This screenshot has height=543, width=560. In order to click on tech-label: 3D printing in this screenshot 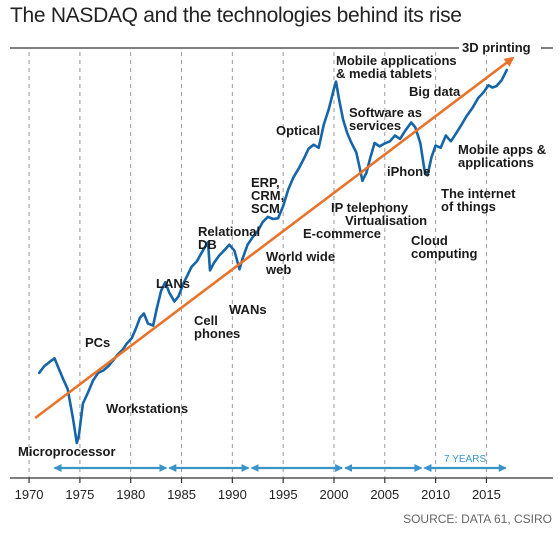, I will do `click(496, 47)`.